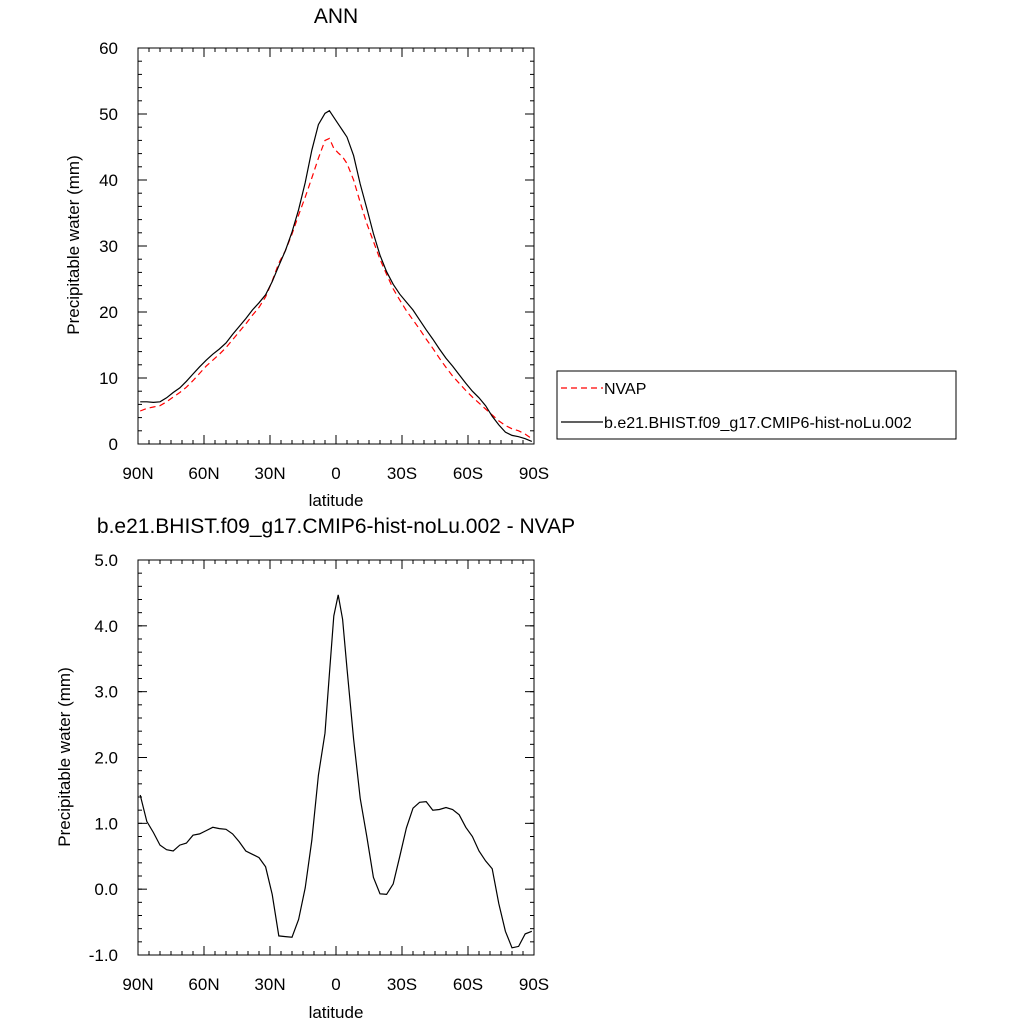 The image size is (1024, 1024). I want to click on top-y-tick-label: 10, so click(108, 378).